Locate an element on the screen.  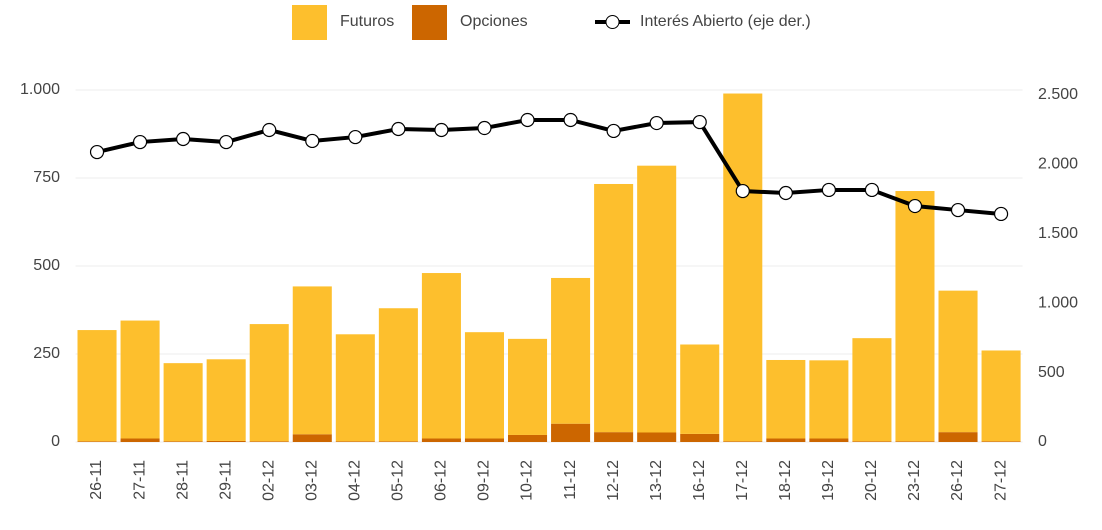
y2-tick-label: 1.000 is located at coordinates (1058, 302).